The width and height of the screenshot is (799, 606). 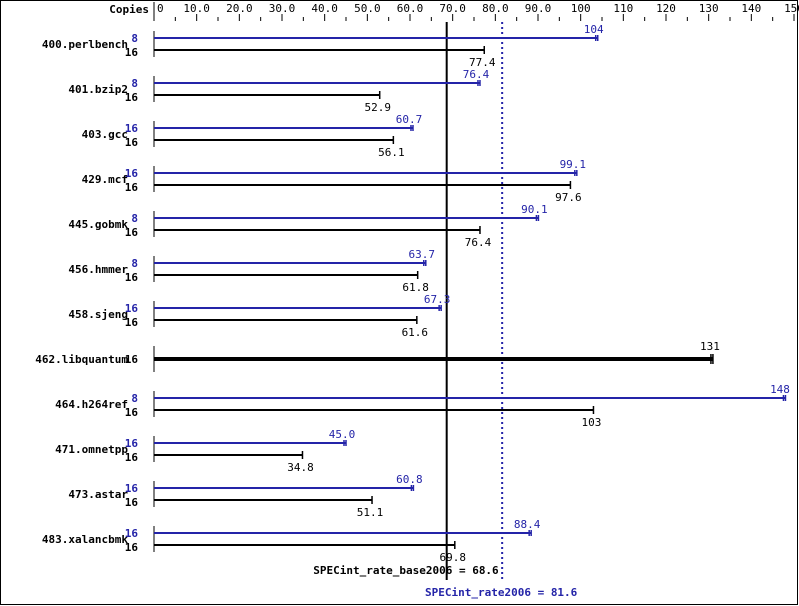 I want to click on base-value-label: 51.1, so click(x=370, y=512).